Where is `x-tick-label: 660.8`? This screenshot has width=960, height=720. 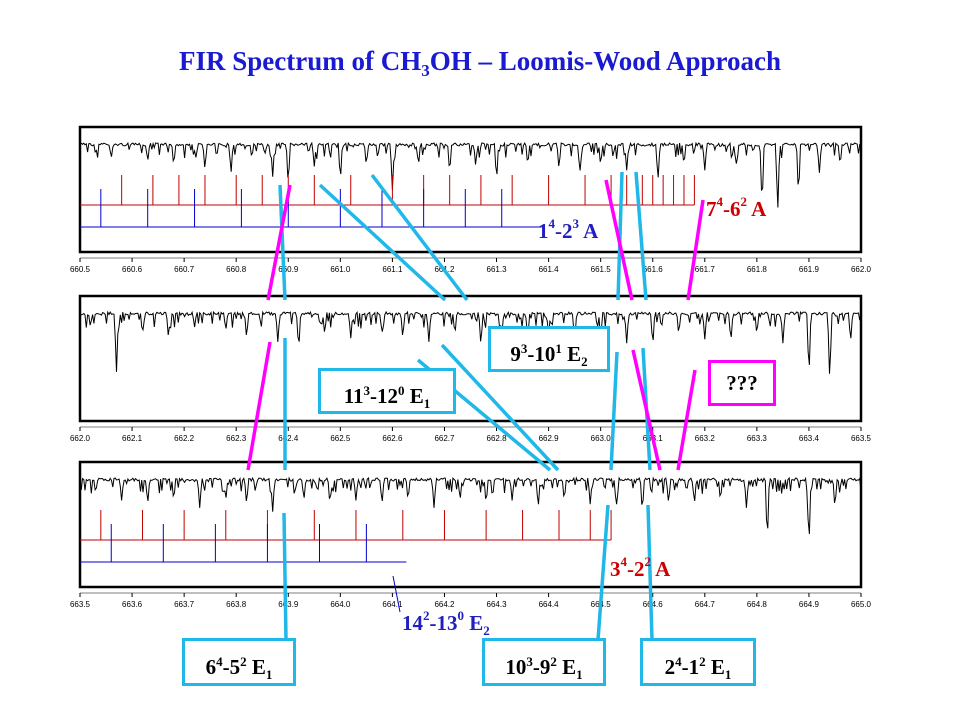 x-tick-label: 660.8 is located at coordinates (236, 269).